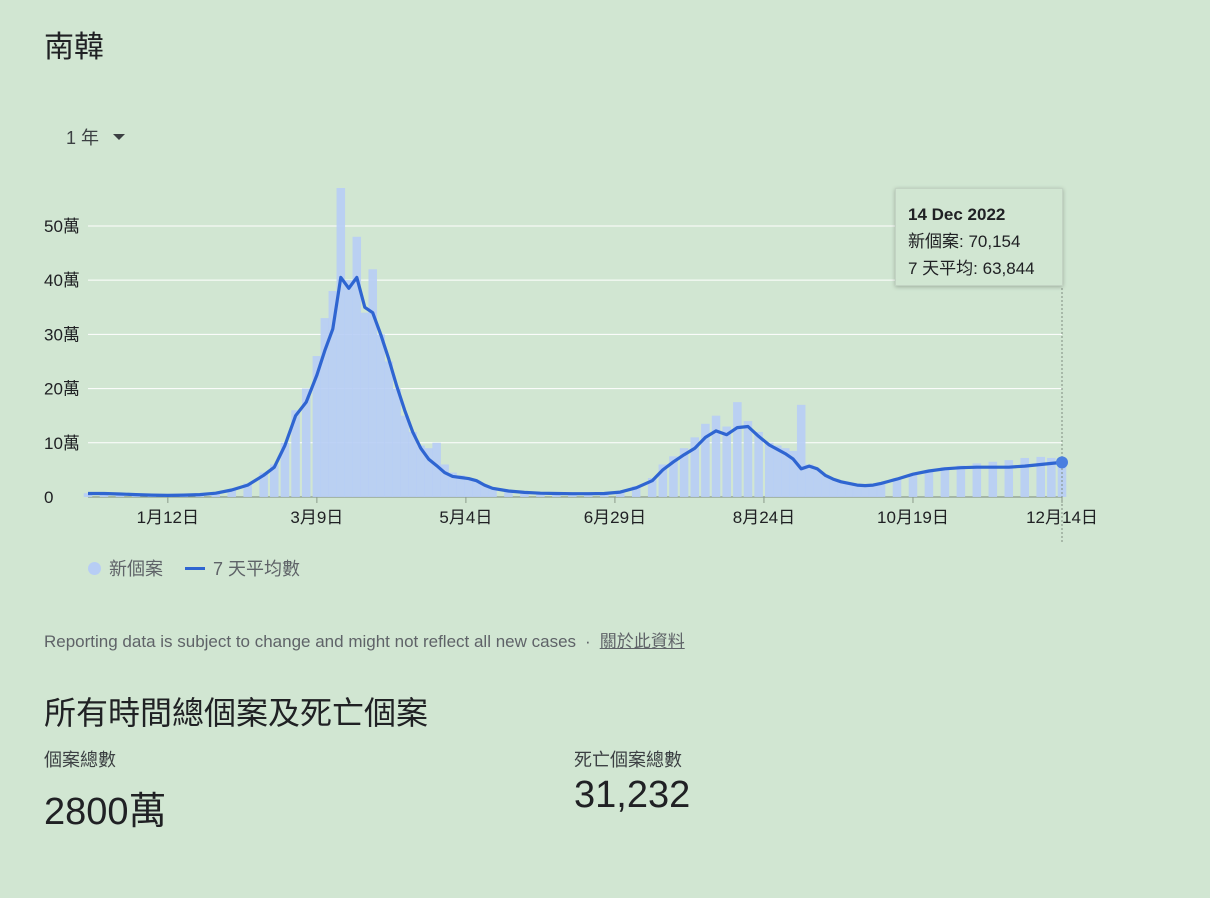 The width and height of the screenshot is (1210, 898). Describe the element at coordinates (62, 443) in the screenshot. I see `y-tick-label: 10萬` at that location.